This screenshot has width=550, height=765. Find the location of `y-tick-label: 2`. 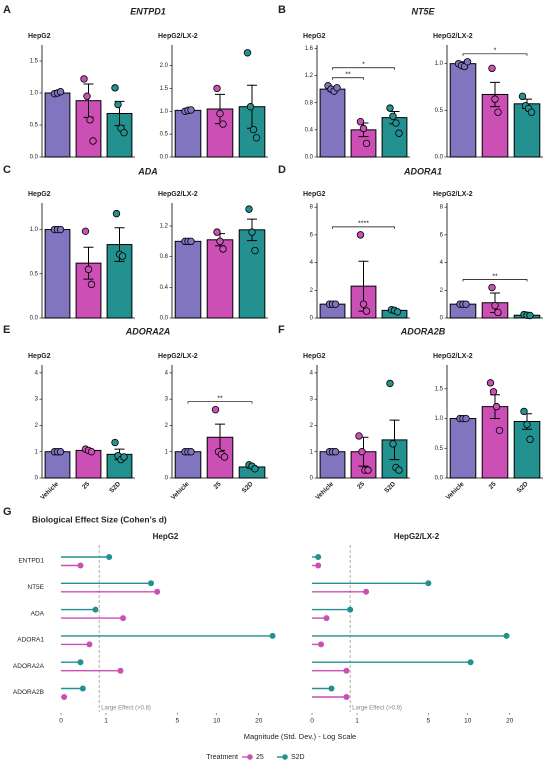

y-tick-label: 2 is located at coordinates (312, 291).